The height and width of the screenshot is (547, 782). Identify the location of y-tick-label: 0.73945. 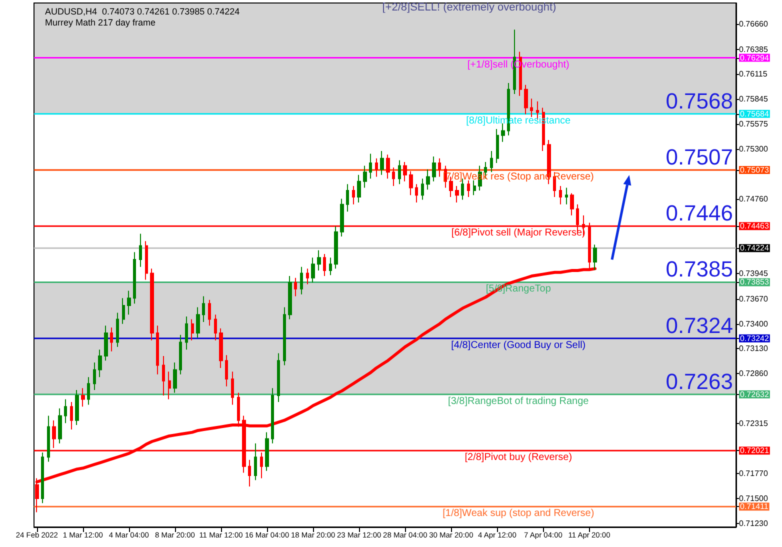
(753, 273).